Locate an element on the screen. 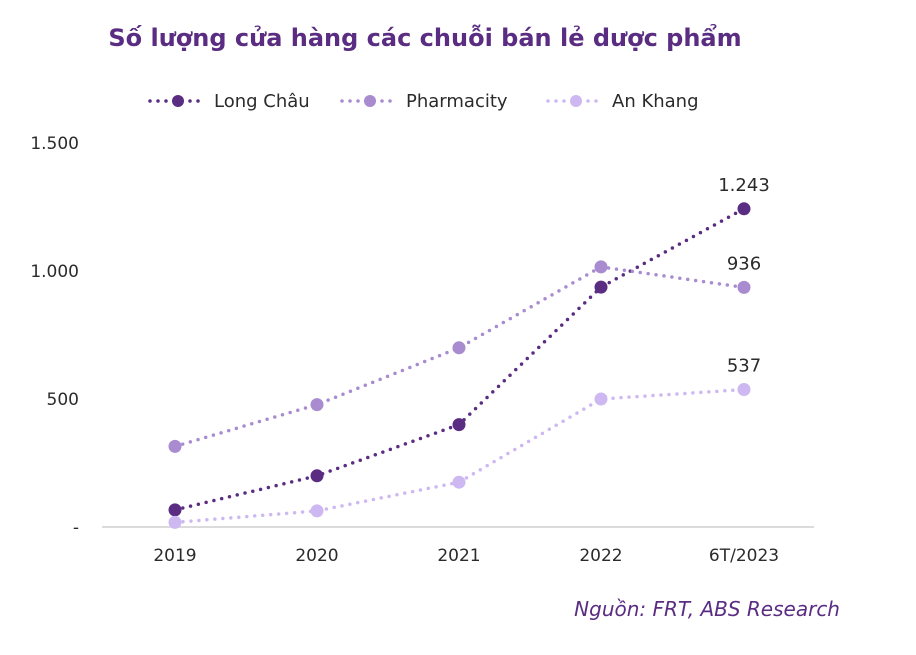 Image resolution: width=916 pixels, height=655 pixels. legend-label: An Khang is located at coordinates (655, 101).